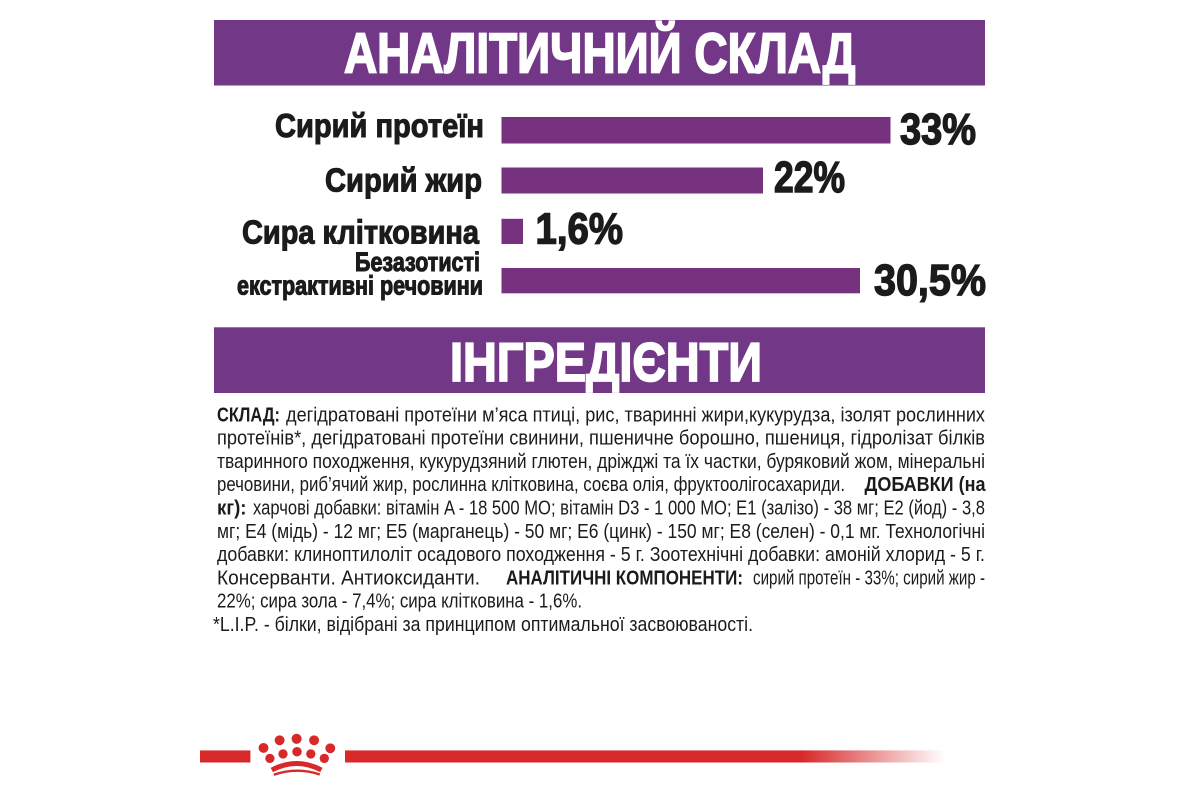 Image resolution: width=1200 pixels, height=800 pixels. I want to click on svg-text: АНАЛІТИЧНИЙ СКЛАД, so click(600, 53).